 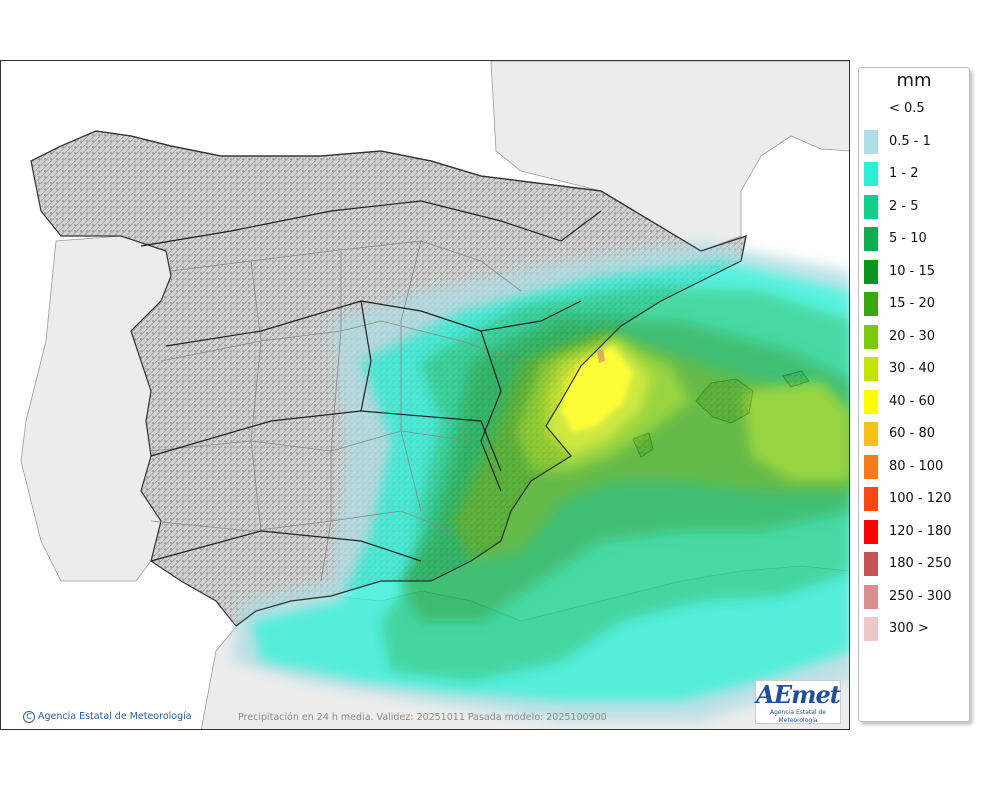 I want to click on legend-label: < 0.5, so click(x=907, y=108).